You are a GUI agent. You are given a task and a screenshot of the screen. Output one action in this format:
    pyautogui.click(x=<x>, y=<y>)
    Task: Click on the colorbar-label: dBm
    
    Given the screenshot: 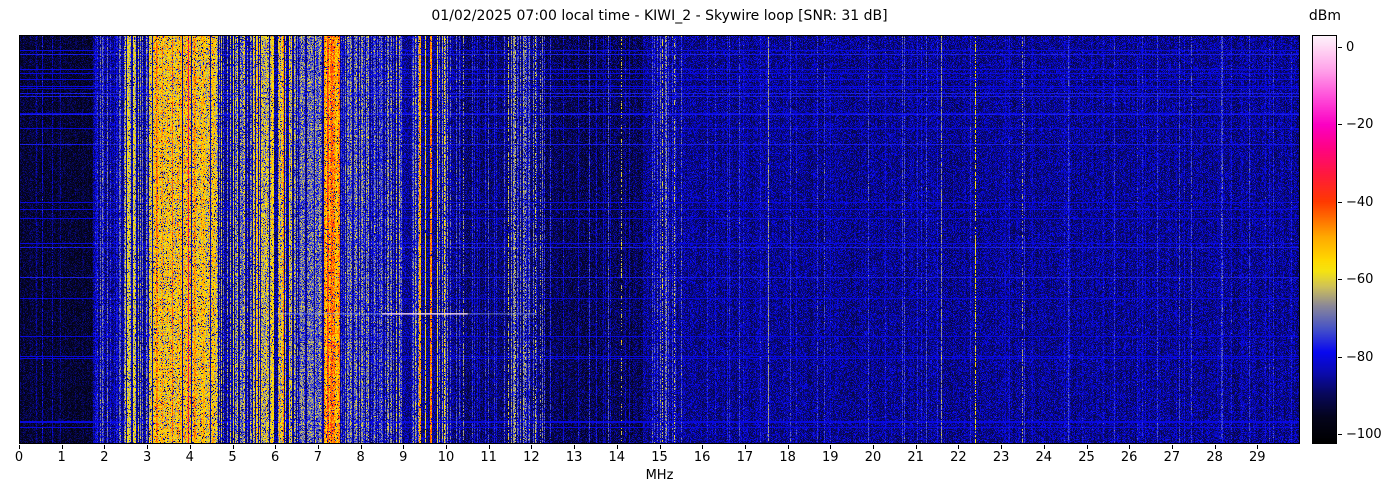 What is the action you would take?
    pyautogui.click(x=1325, y=16)
    